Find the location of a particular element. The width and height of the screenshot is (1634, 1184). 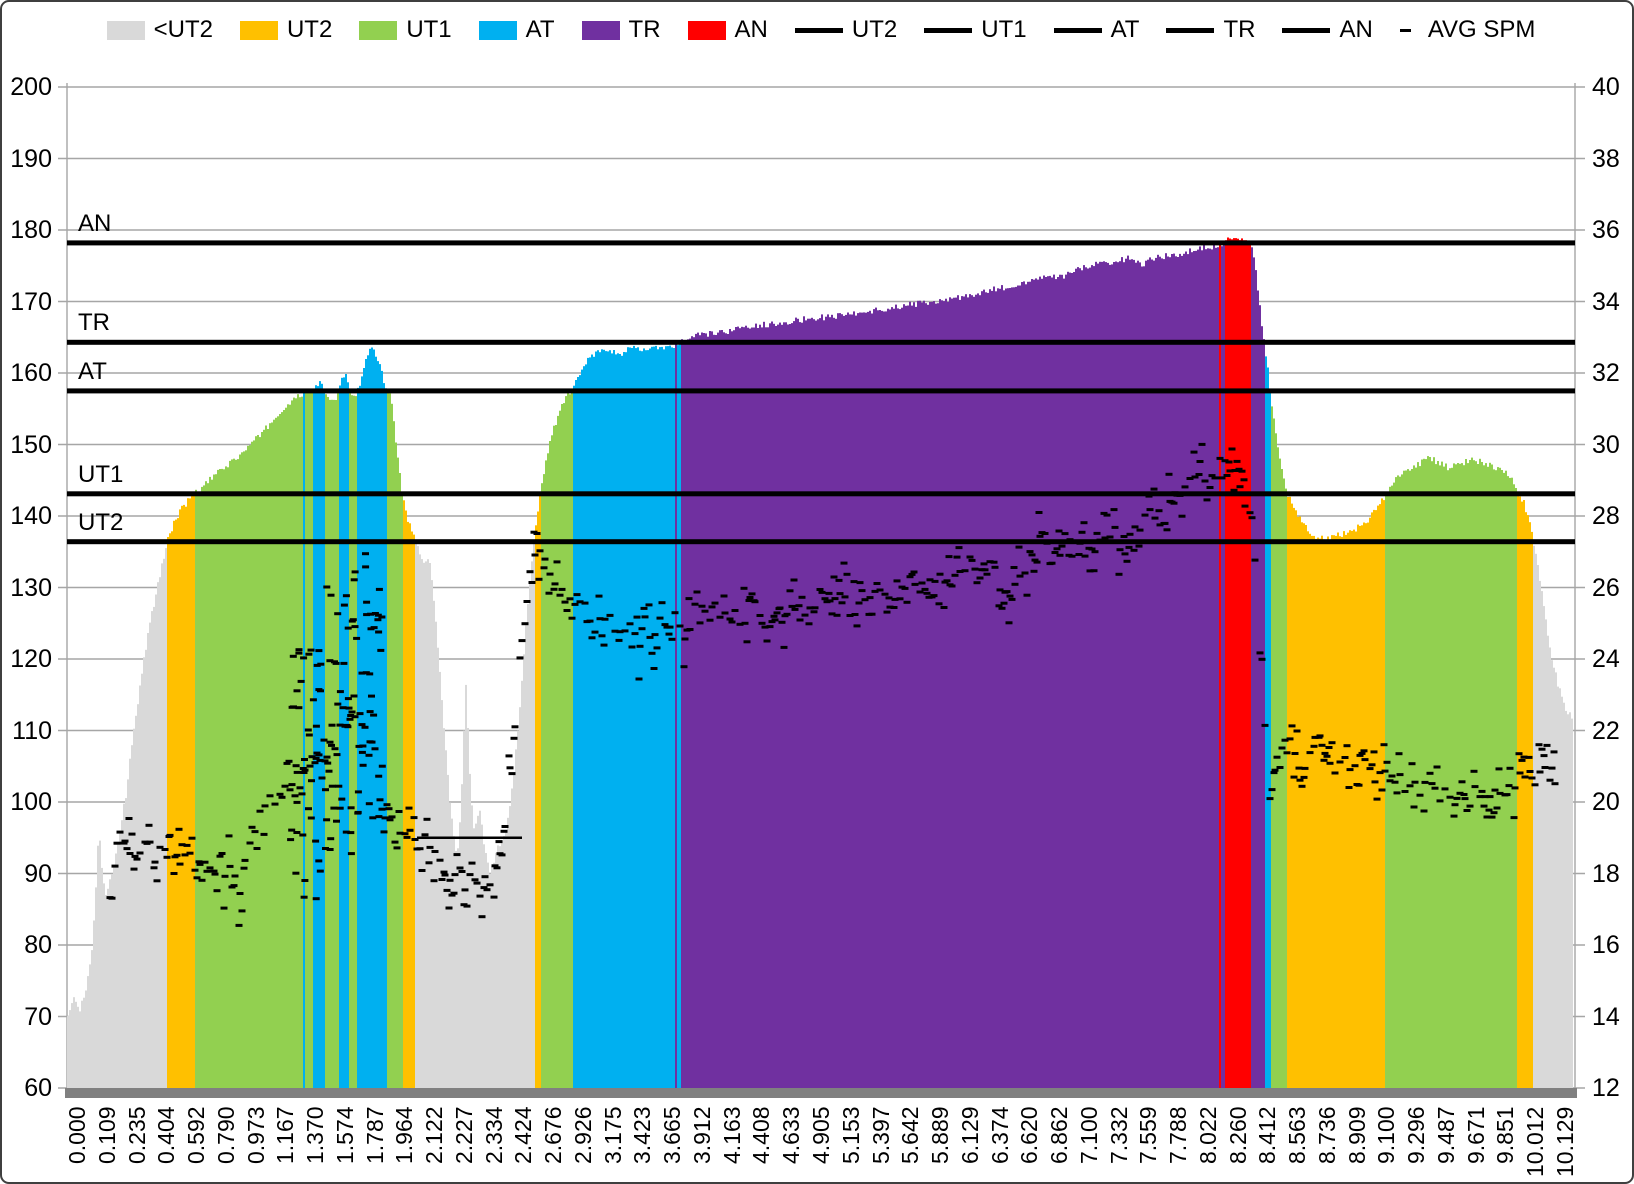

x-axis-tick-label: 9.671 is located at coordinates (1475, 1135).